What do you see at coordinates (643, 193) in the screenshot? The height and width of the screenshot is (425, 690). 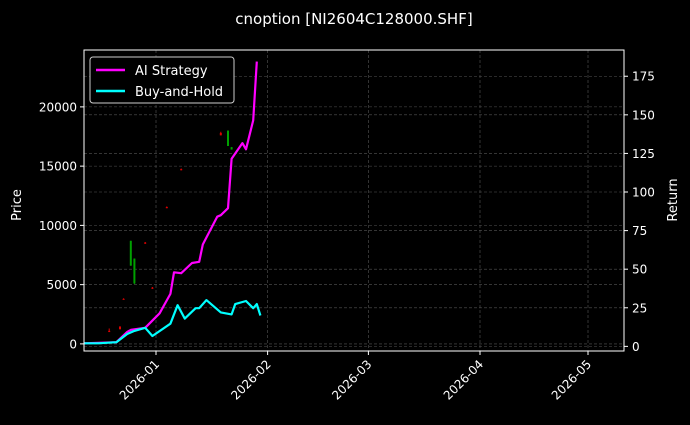 I see `y-right-tick-label: 100` at bounding box center [643, 193].